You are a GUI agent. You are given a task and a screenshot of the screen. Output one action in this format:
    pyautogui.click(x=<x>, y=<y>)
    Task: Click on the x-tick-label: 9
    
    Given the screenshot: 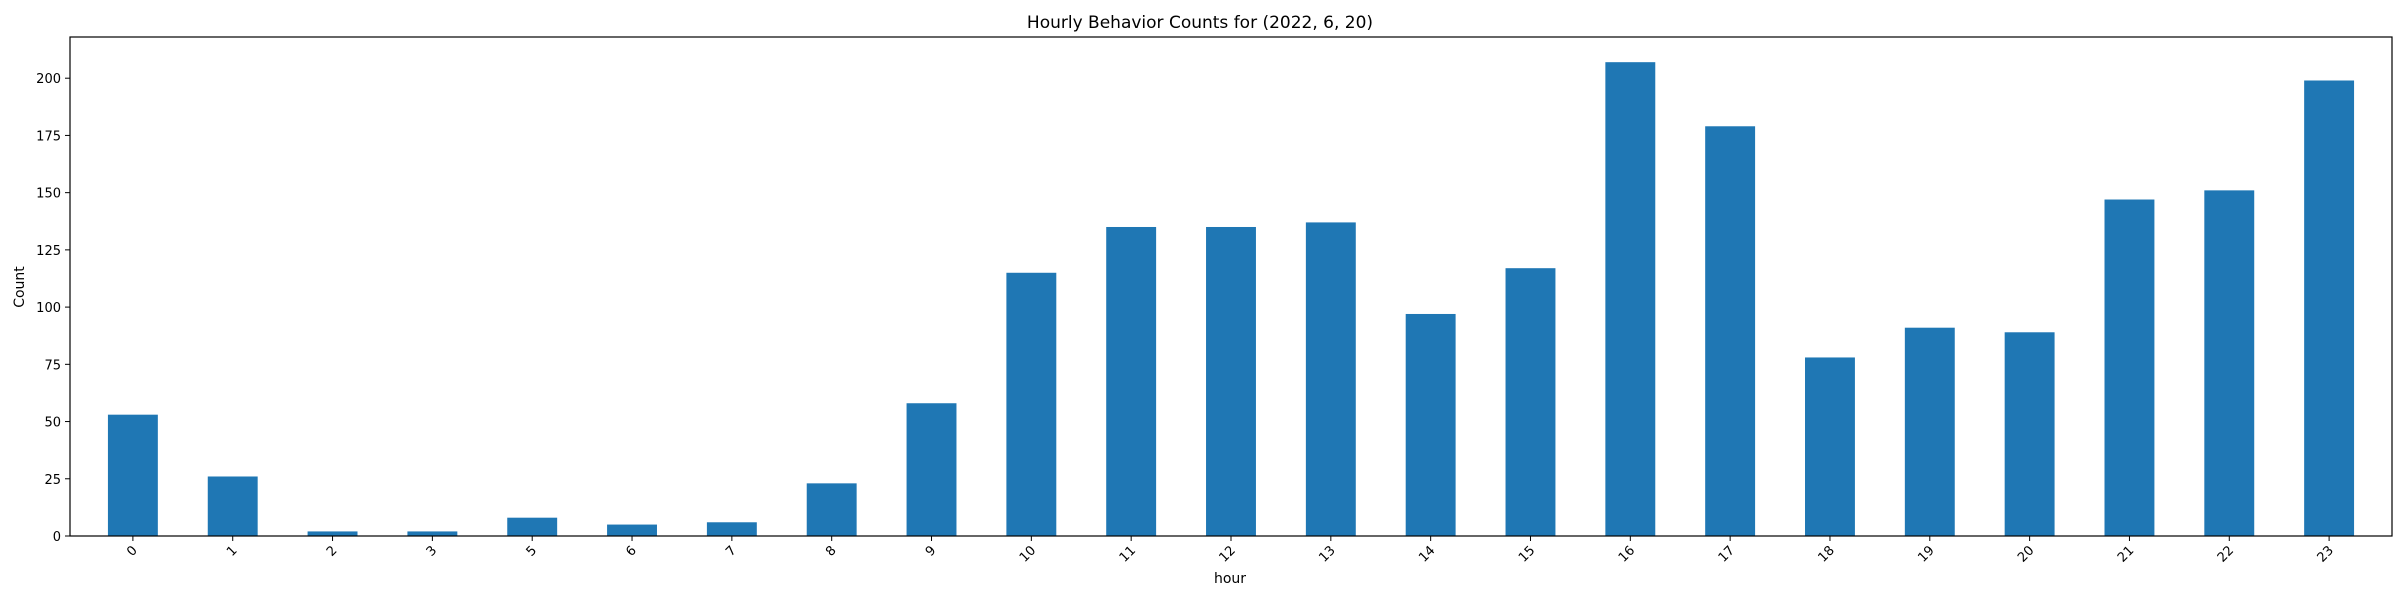 What is the action you would take?
    pyautogui.click(x=931, y=551)
    